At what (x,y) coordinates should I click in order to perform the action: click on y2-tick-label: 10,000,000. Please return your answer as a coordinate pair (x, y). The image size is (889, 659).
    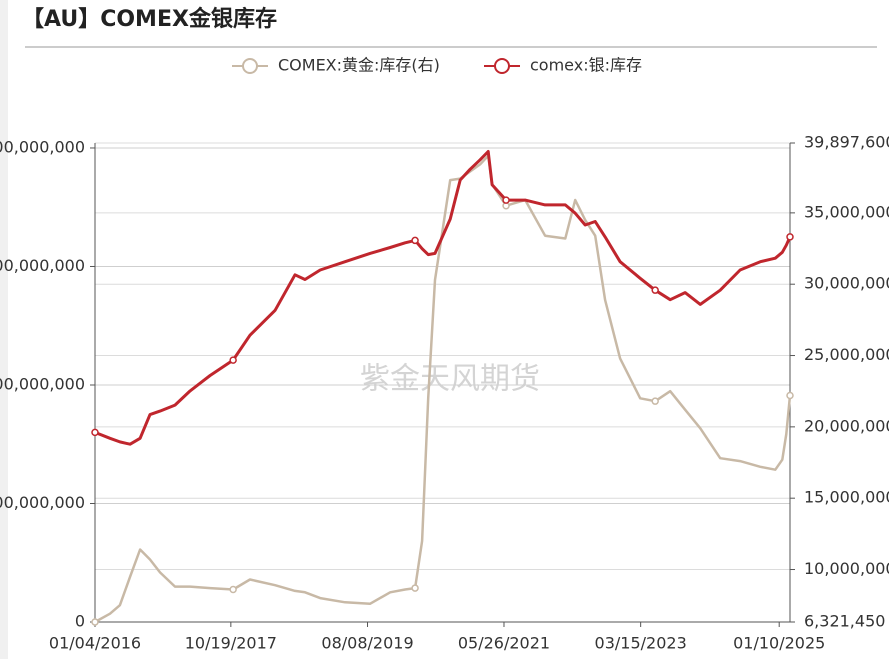
    Looking at the image, I should click on (846, 568).